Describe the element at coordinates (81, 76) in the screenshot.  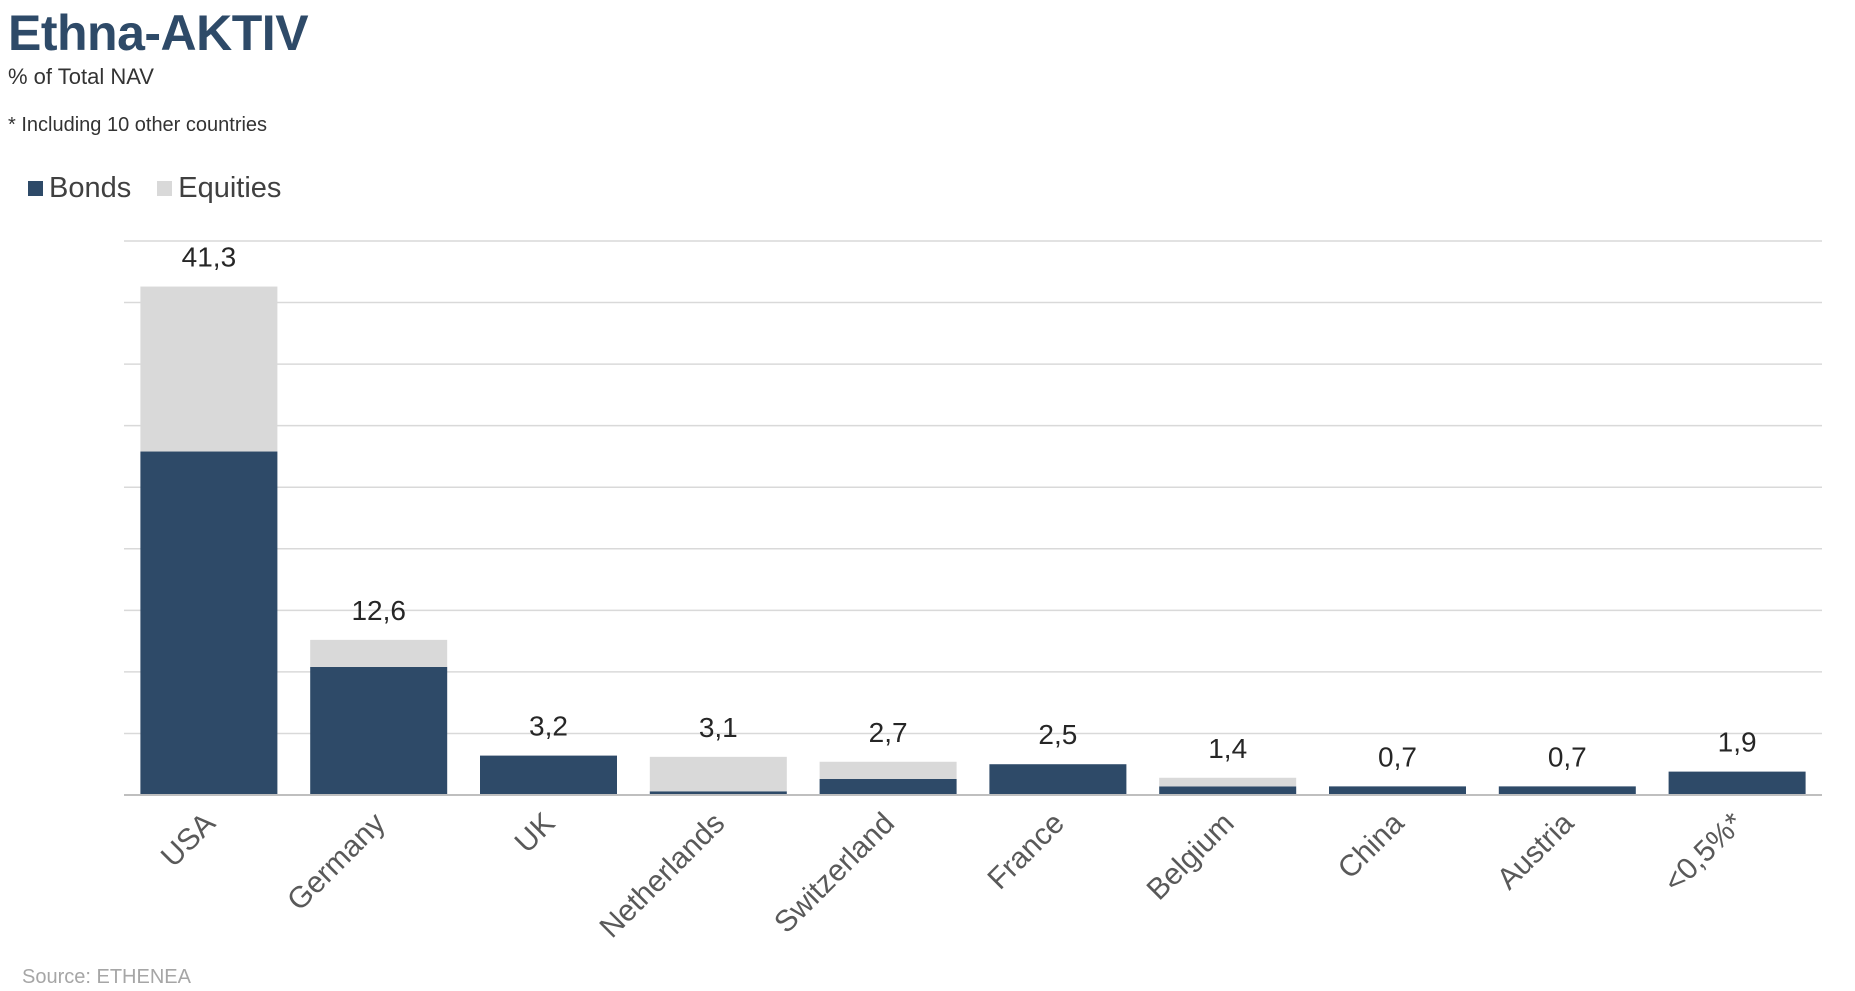
I see `chart-subtitle: % of Total NAV` at that location.